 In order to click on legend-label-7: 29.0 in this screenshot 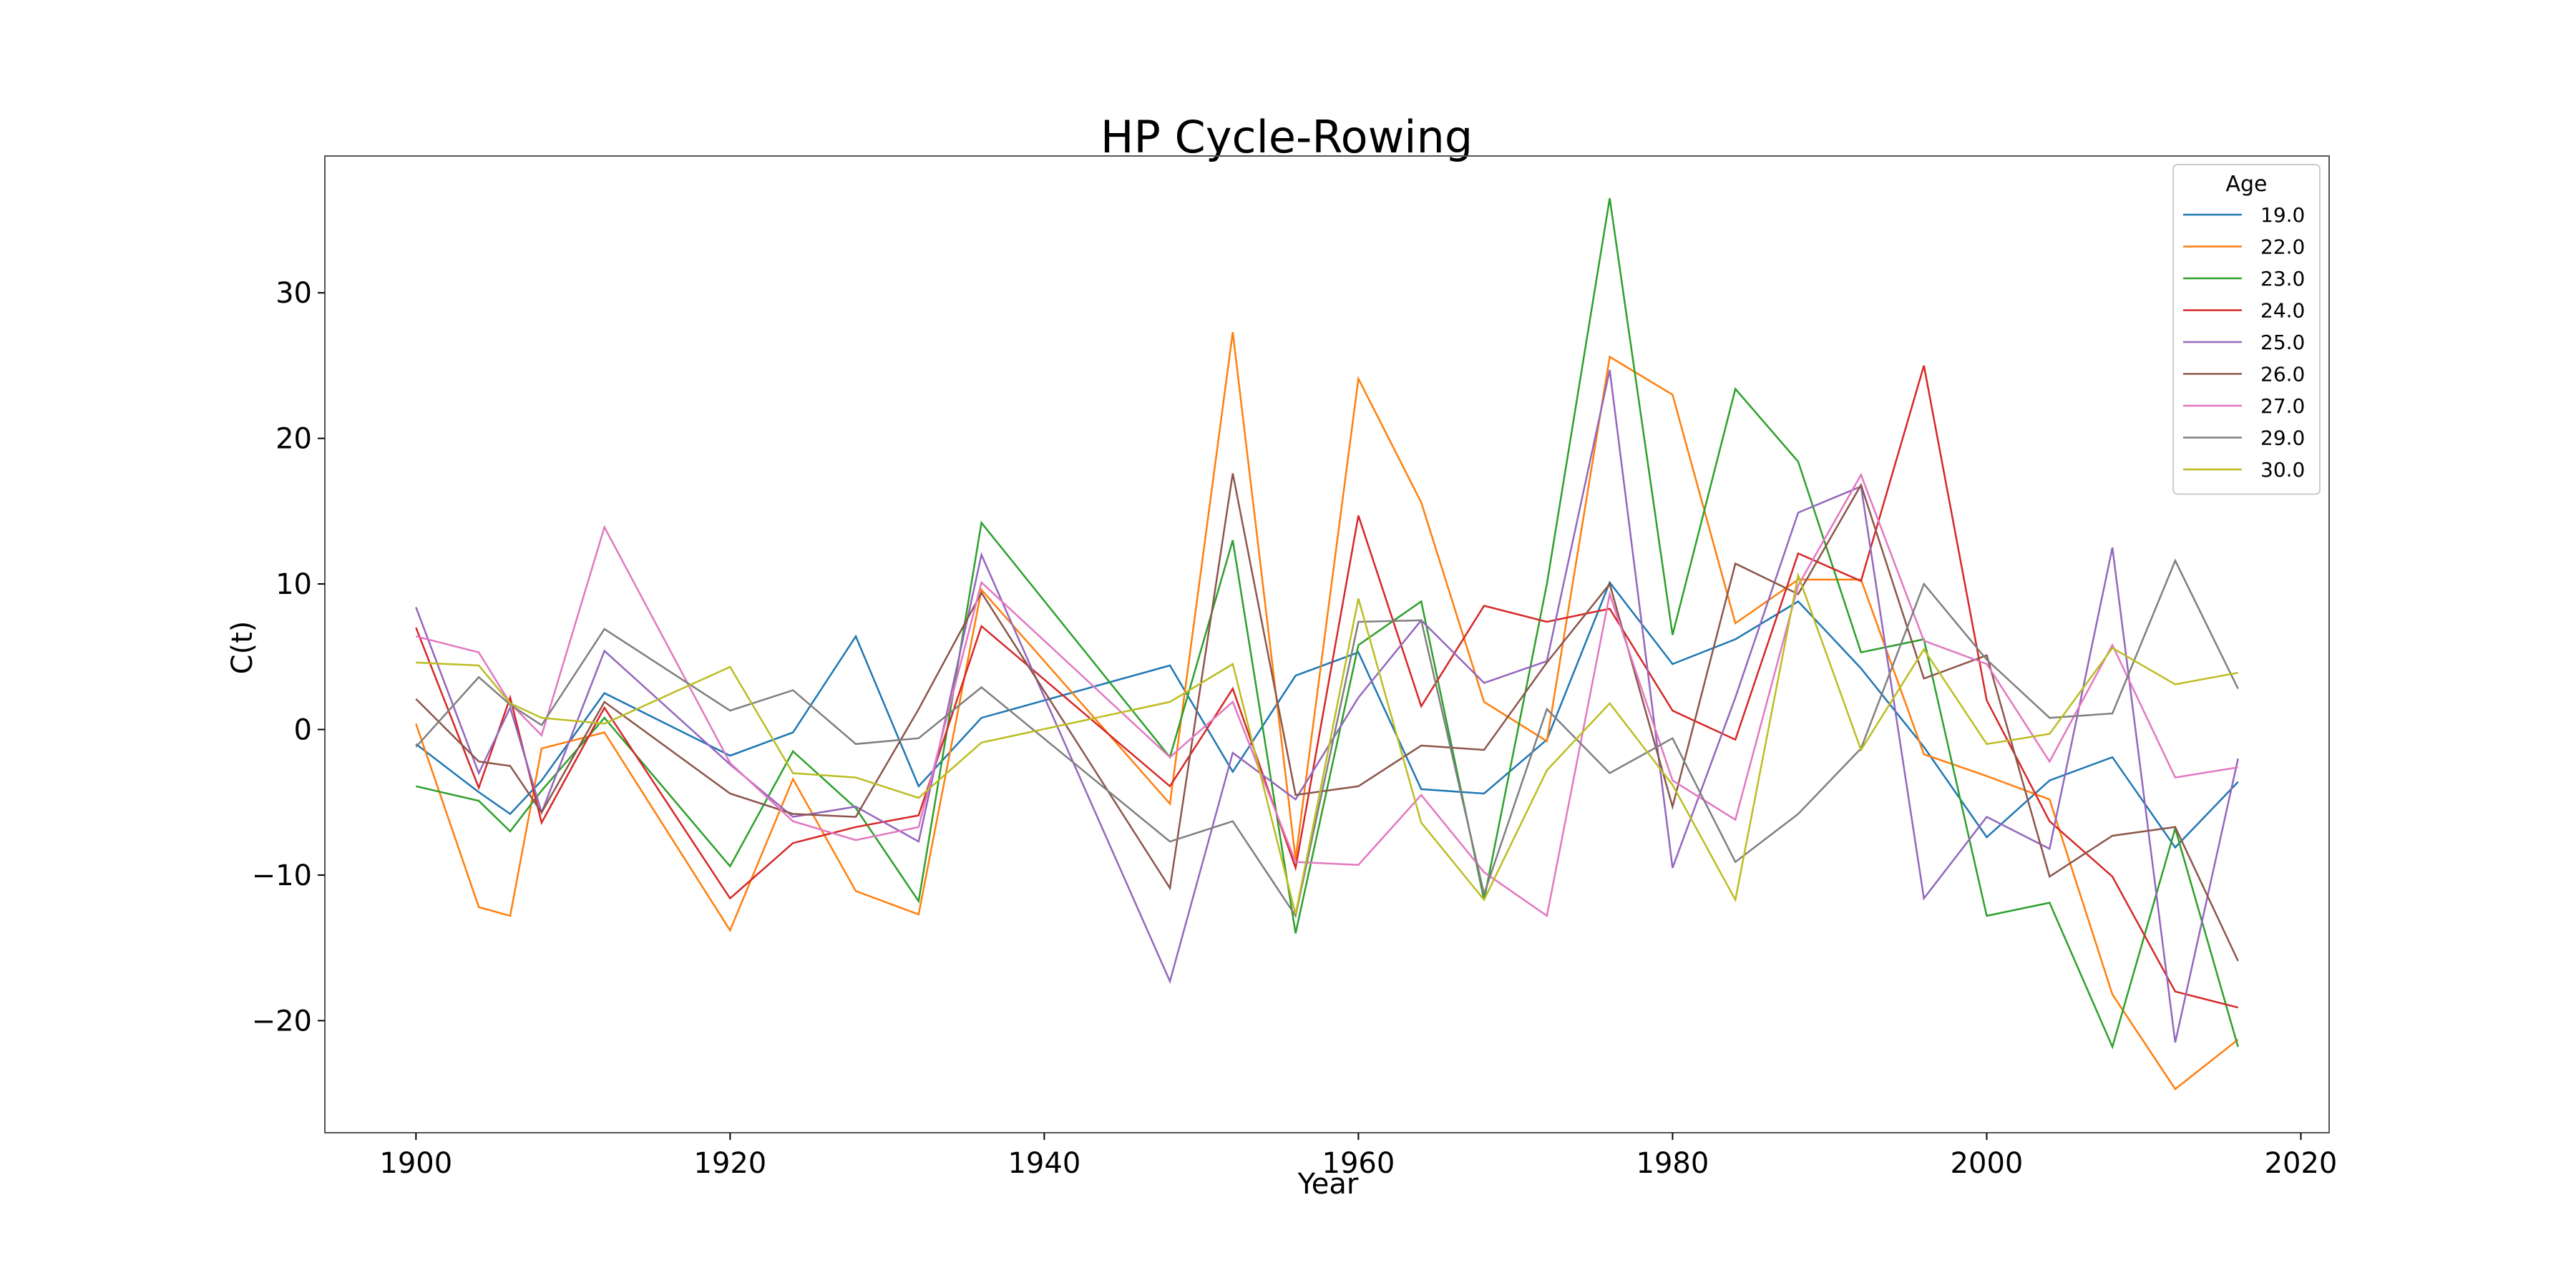, I will do `click(2282, 438)`.